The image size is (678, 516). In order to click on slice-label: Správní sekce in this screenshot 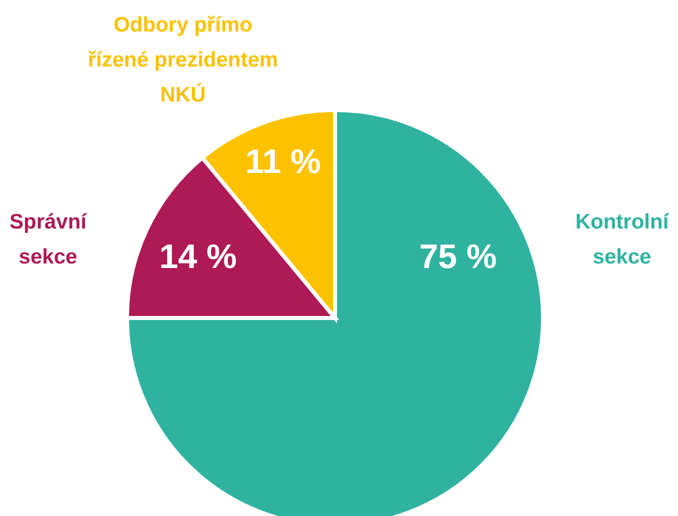, I will do `click(48, 239)`.